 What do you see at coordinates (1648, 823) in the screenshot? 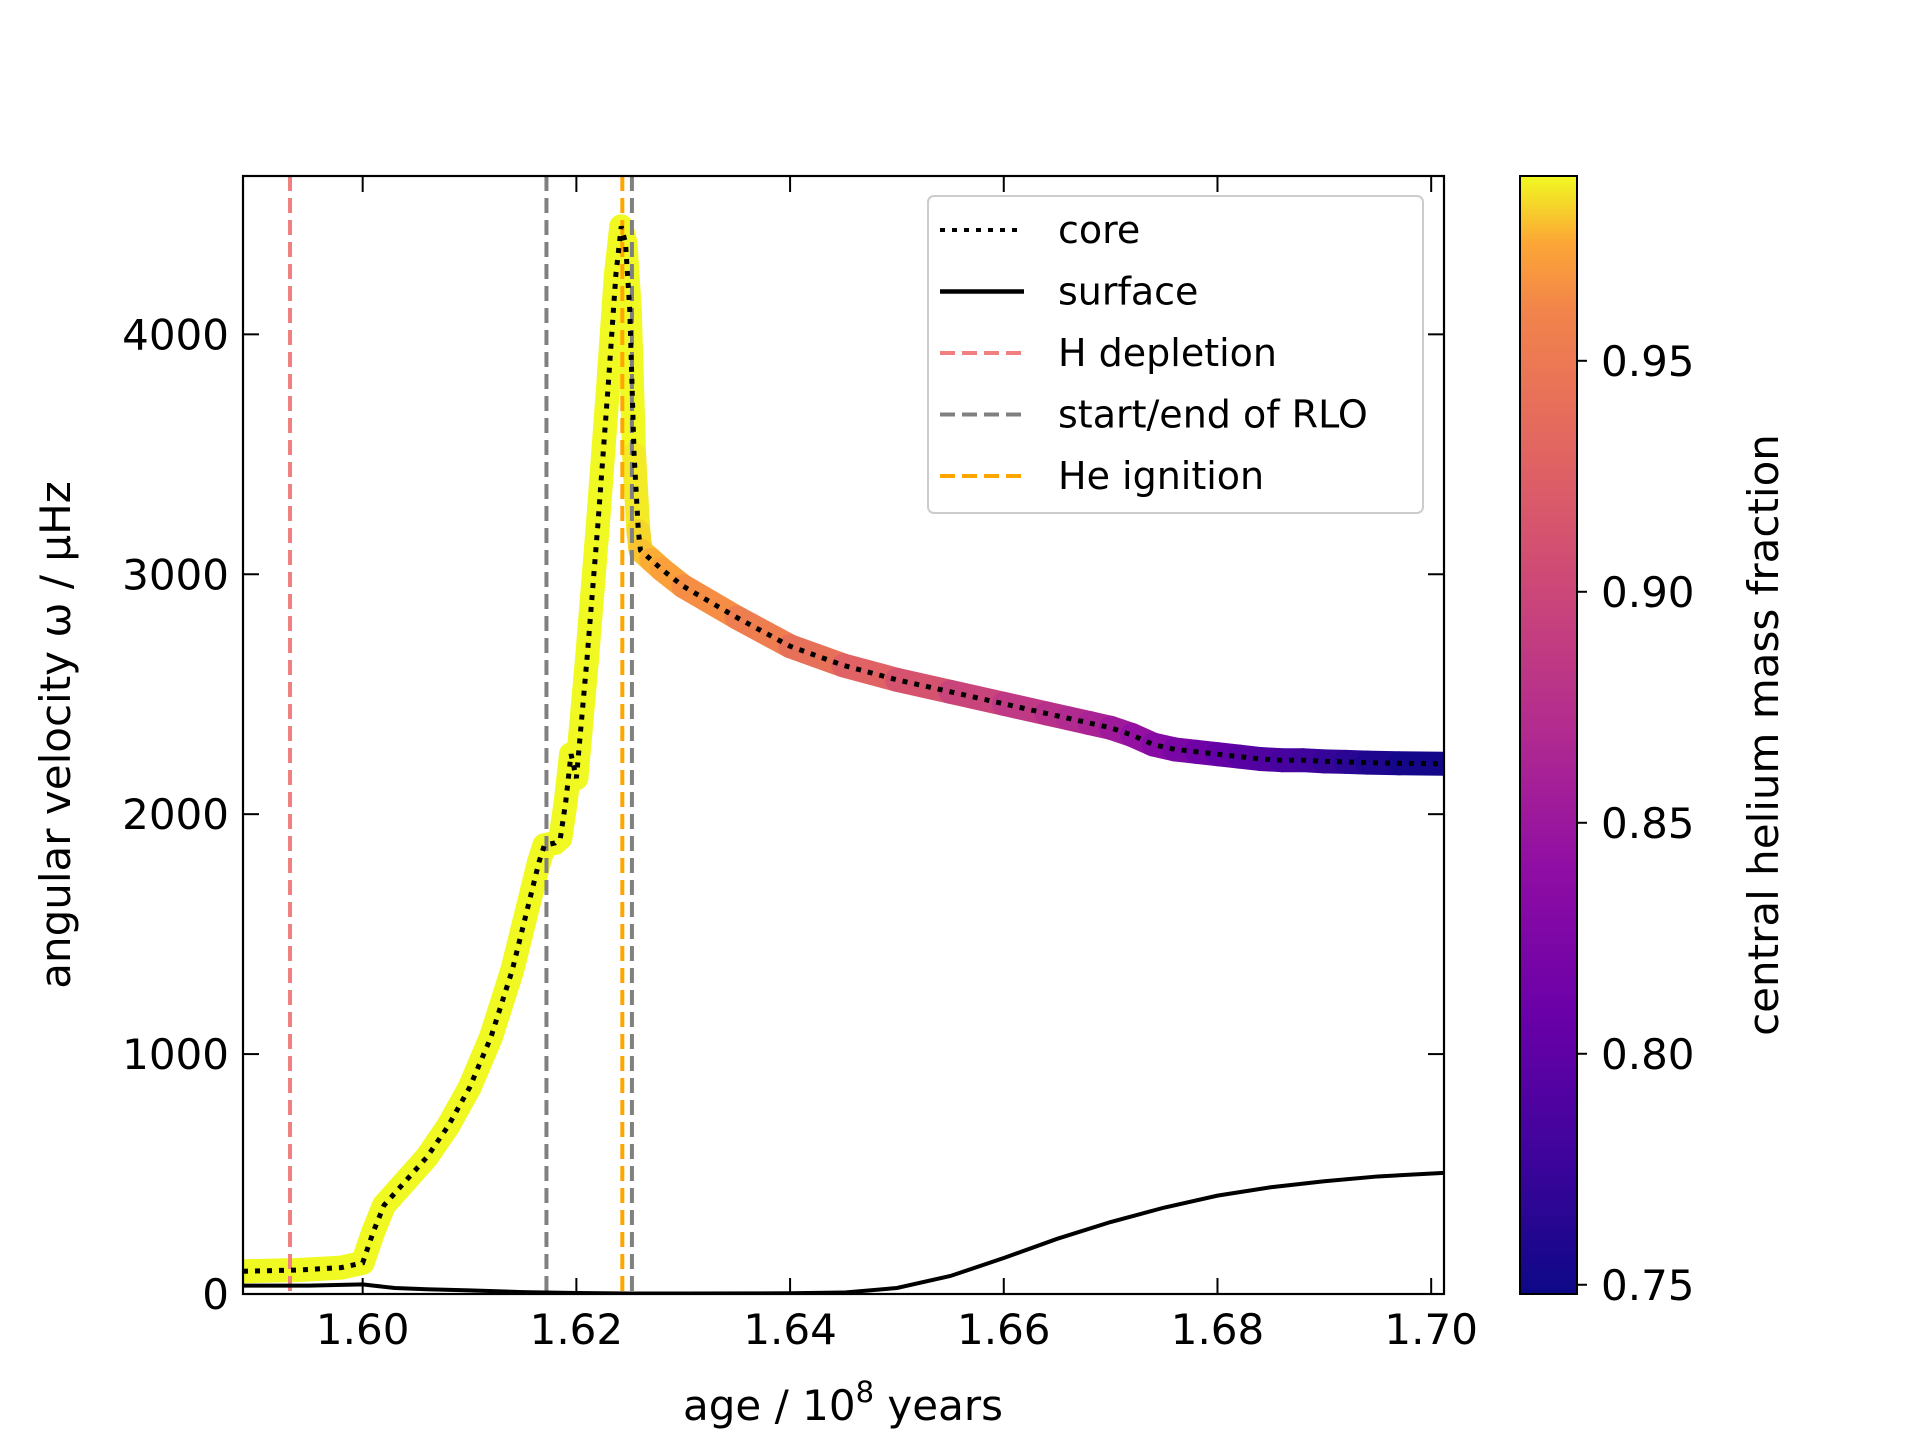
I see `colorbar-tick-label: 0.85` at bounding box center [1648, 823].